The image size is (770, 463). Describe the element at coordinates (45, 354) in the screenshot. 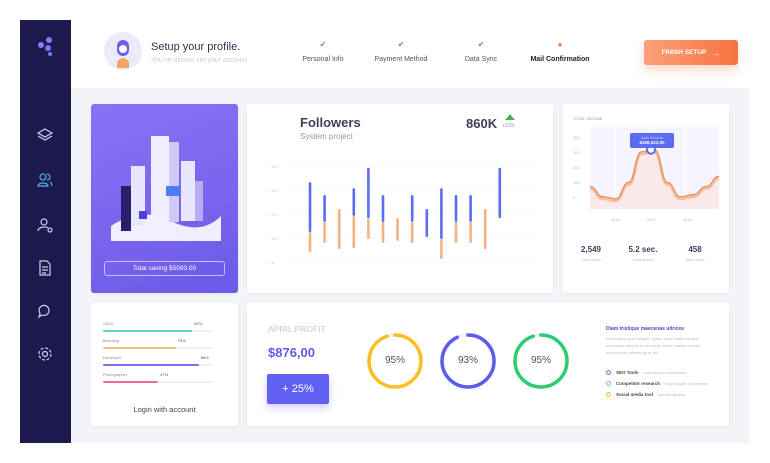

I see `gear-icon` at that location.